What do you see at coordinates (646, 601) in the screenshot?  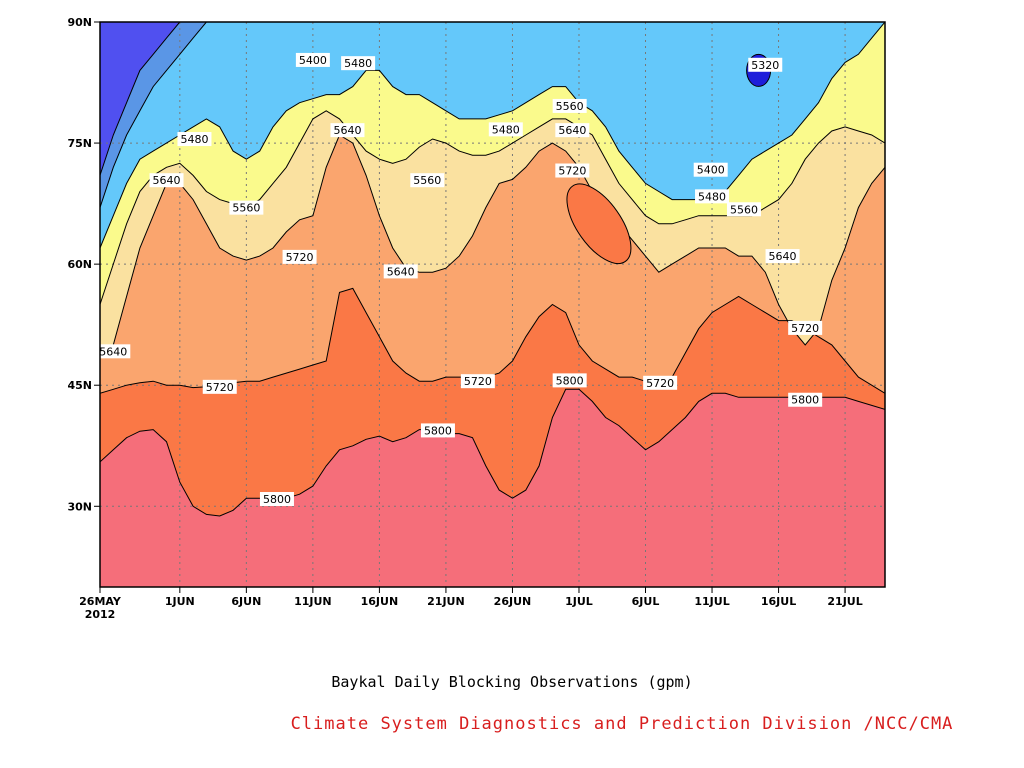 I see `x-tick-label: 6JUL` at bounding box center [646, 601].